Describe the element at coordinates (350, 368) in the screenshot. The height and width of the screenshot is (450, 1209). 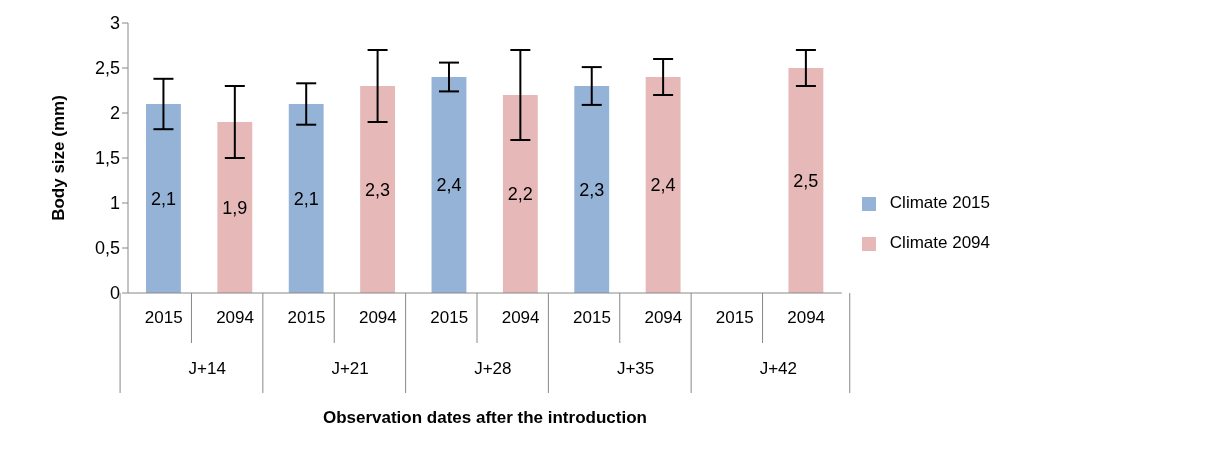
I see `text: J+21` at that location.